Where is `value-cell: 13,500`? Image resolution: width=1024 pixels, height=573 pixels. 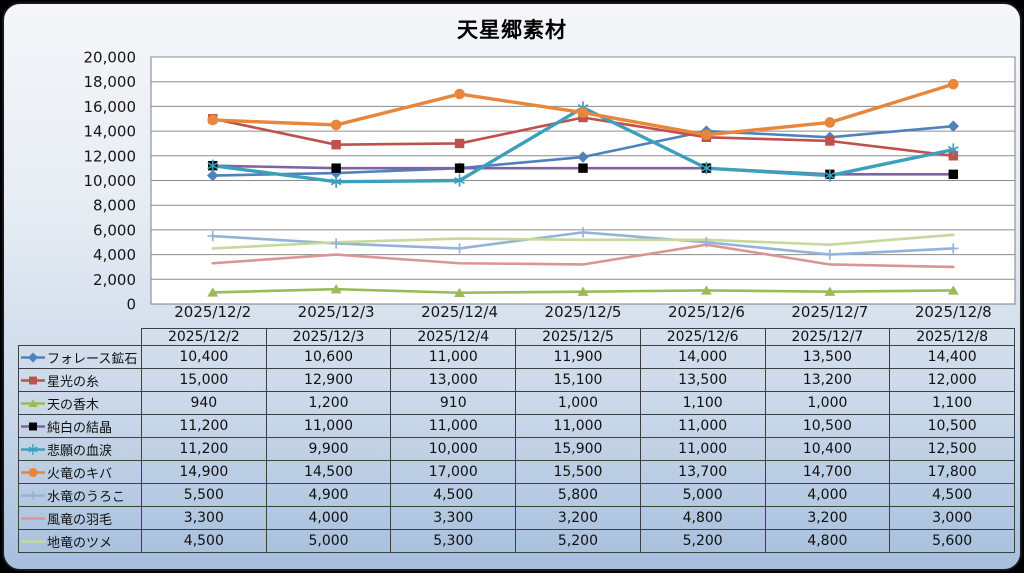
value-cell: 13,500 is located at coordinates (702, 380).